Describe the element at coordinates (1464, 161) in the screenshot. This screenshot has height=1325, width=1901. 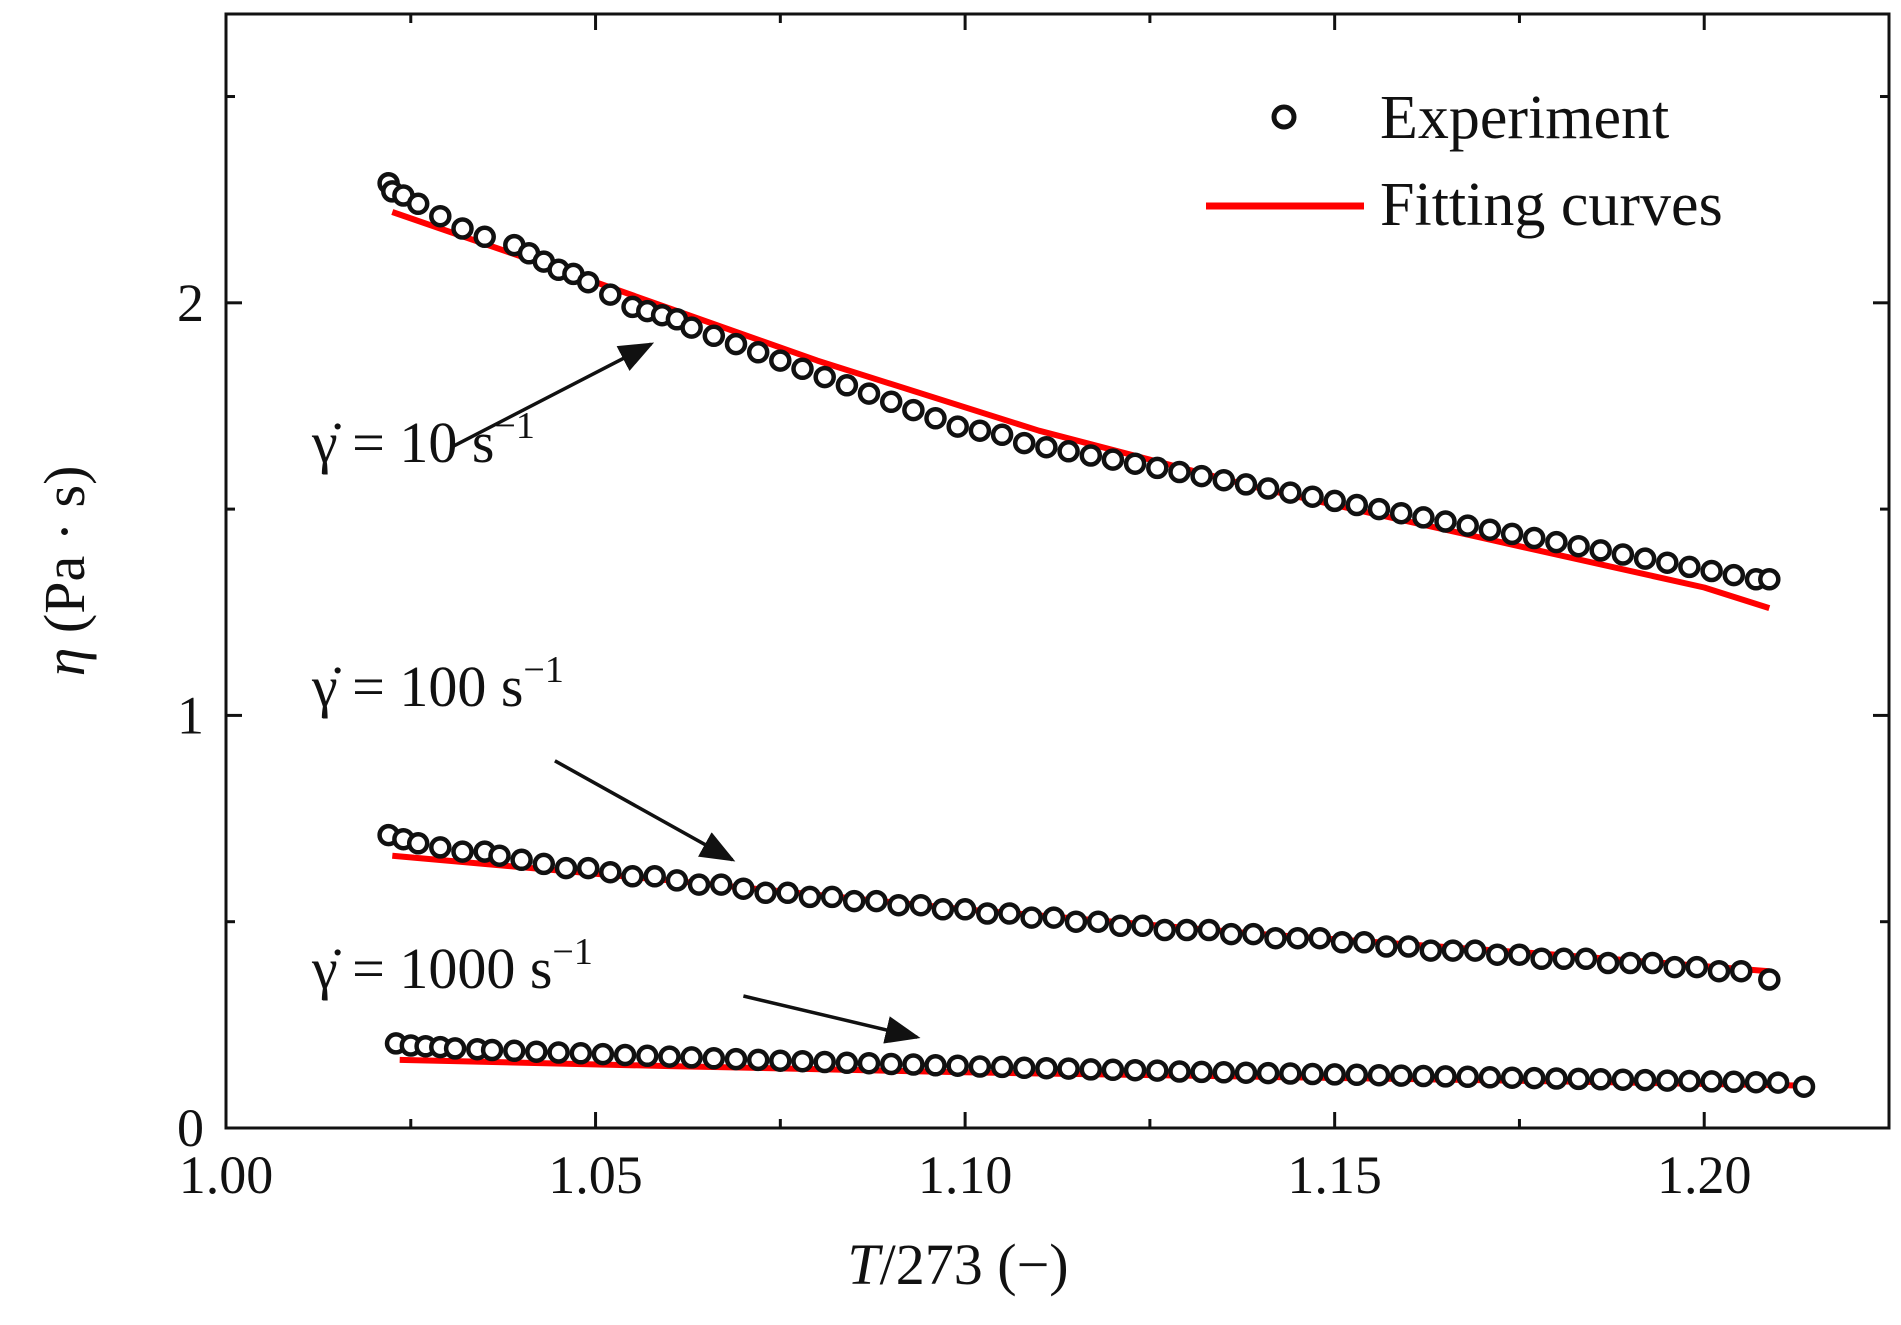
I see `legend: Experiment Fitting curves` at that location.